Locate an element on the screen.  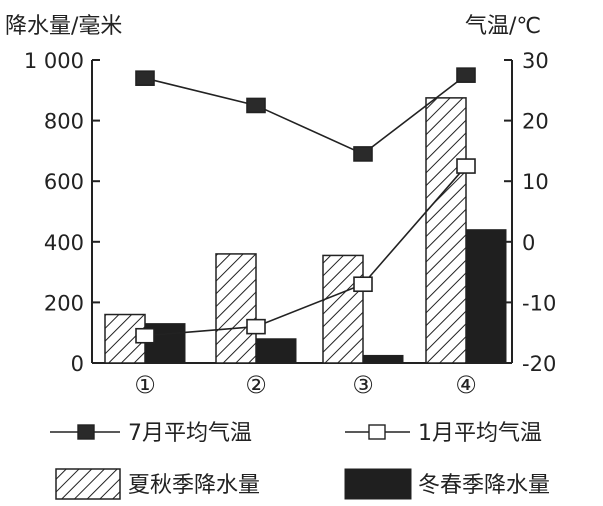
legend-july-label: 7月平均气温 is located at coordinates (190, 433).